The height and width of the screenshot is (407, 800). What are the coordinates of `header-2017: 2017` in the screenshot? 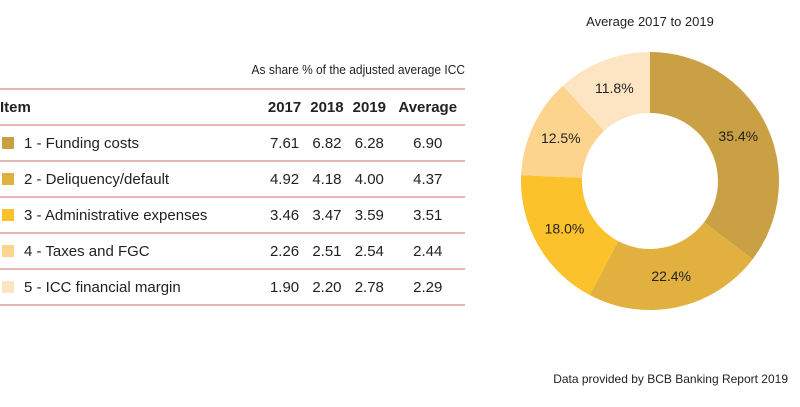 It's located at (284, 106).